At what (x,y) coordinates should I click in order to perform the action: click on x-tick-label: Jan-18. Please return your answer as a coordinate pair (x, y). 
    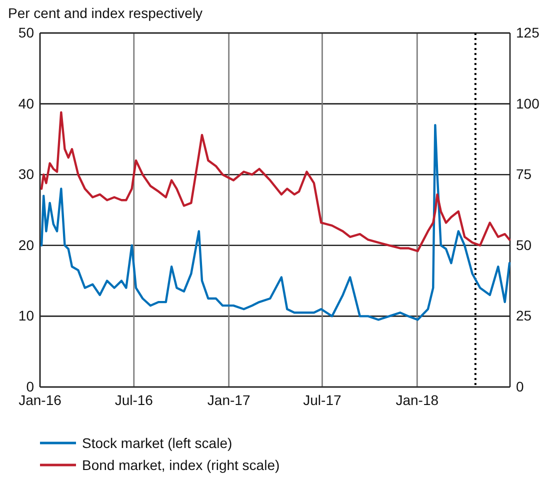
    Looking at the image, I should click on (417, 400).